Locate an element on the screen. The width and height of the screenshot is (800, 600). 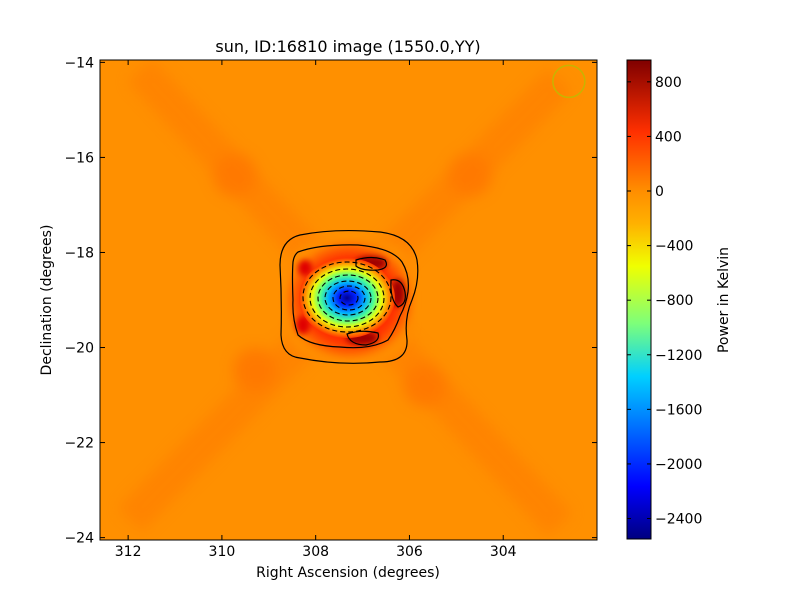
x-tick-label: 304 is located at coordinates (503, 552).